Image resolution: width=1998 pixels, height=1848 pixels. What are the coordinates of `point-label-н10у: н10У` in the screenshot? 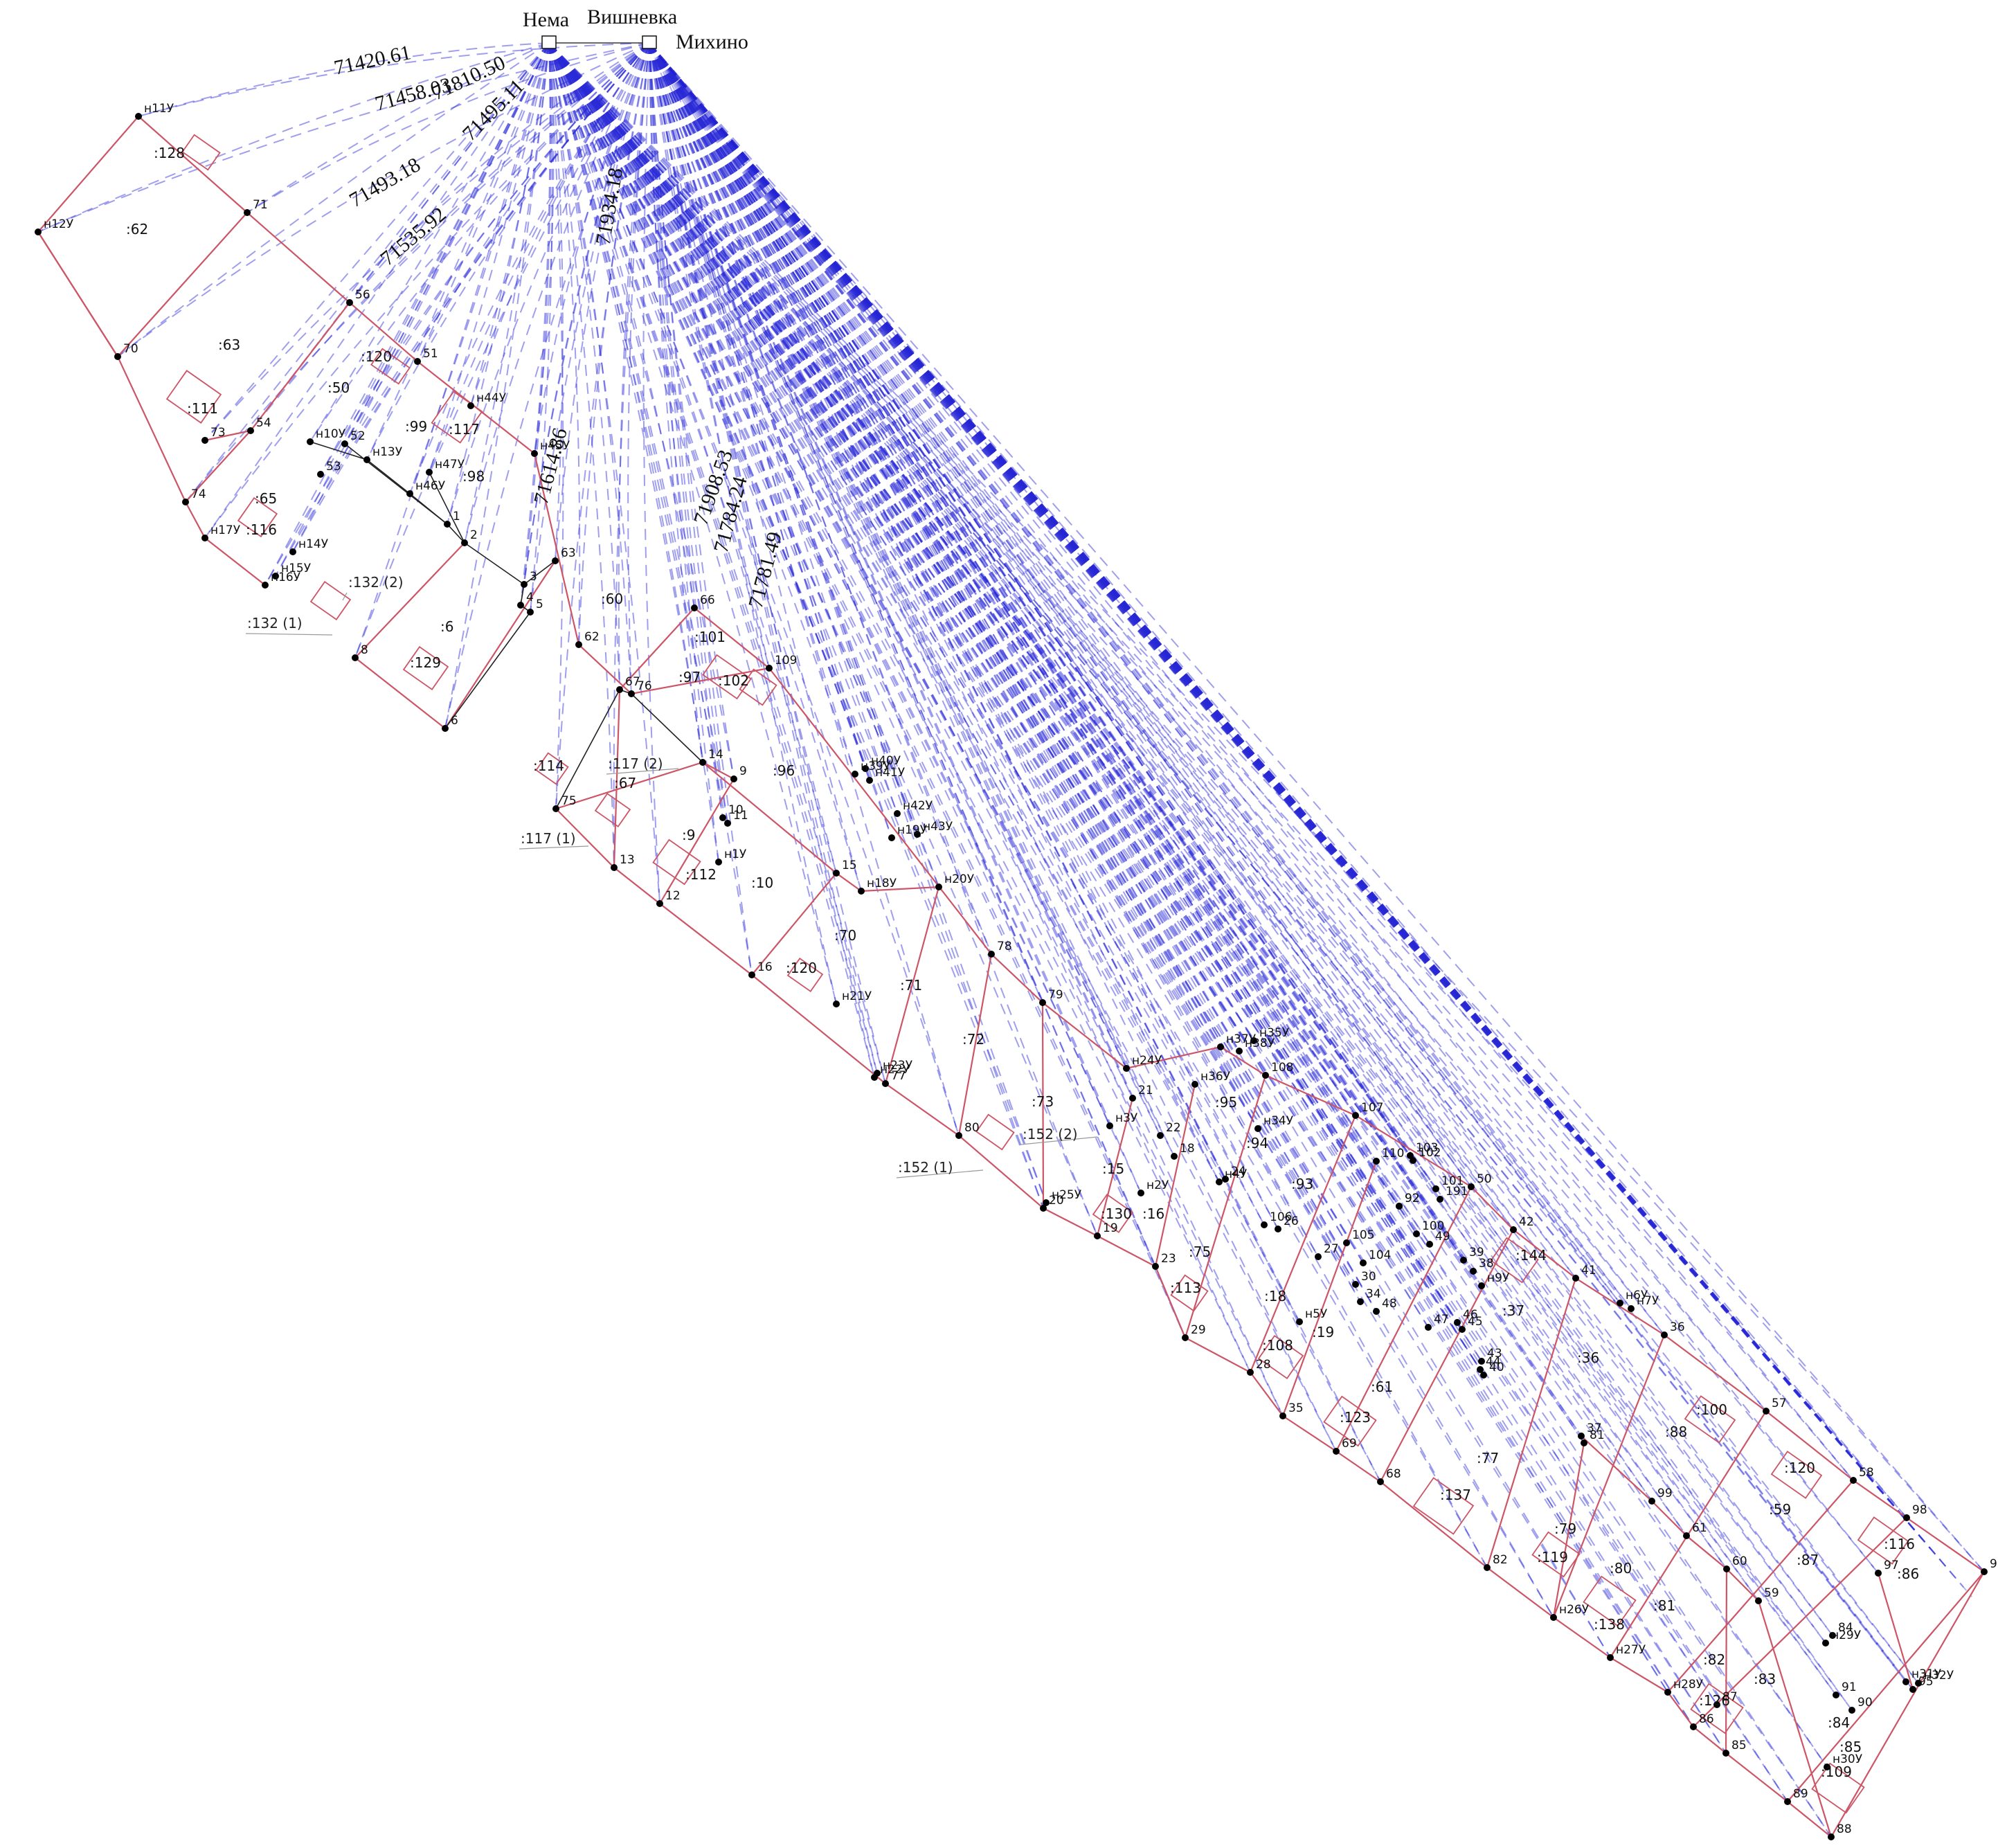 It's located at (331, 434).